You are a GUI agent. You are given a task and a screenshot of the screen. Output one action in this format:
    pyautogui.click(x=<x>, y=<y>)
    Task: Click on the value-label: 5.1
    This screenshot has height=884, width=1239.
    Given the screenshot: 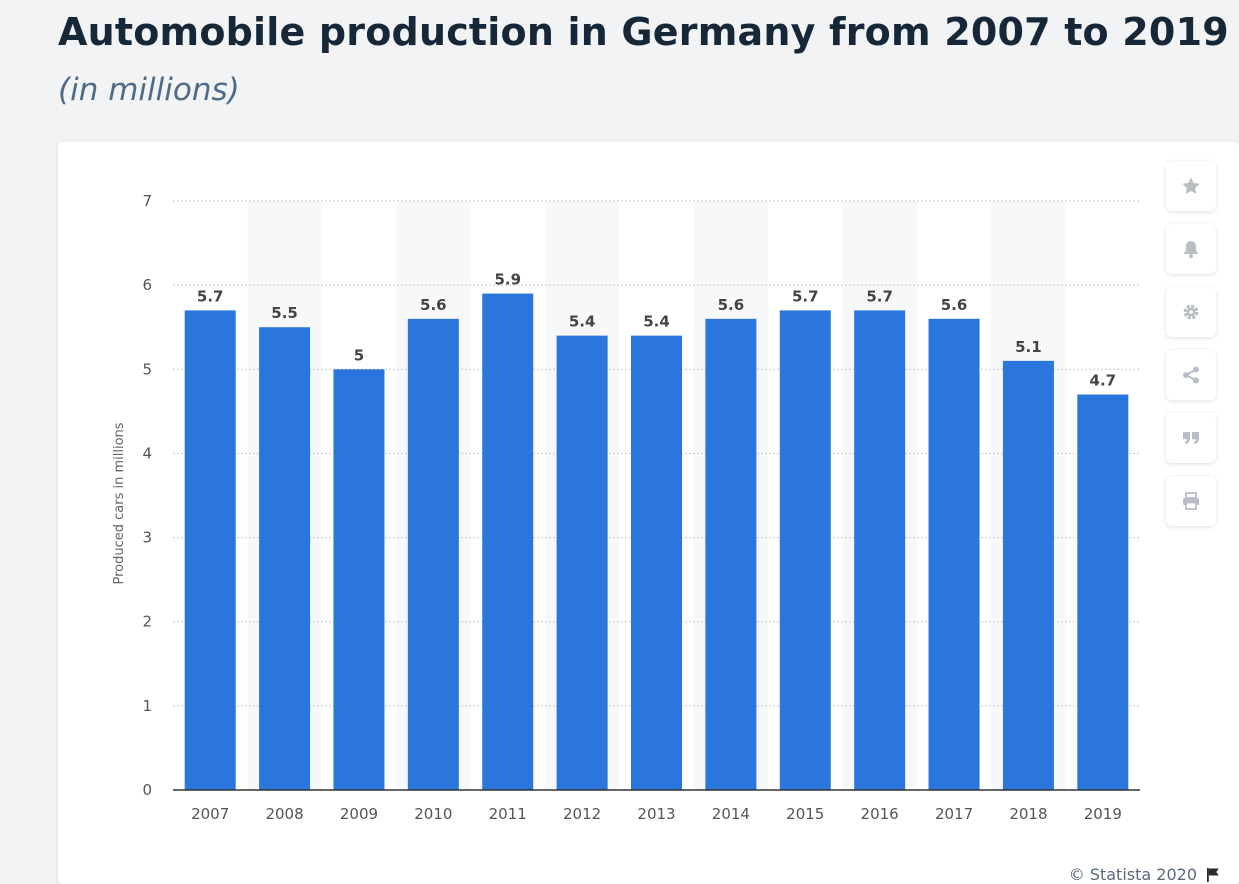 What is the action you would take?
    pyautogui.click(x=1028, y=347)
    